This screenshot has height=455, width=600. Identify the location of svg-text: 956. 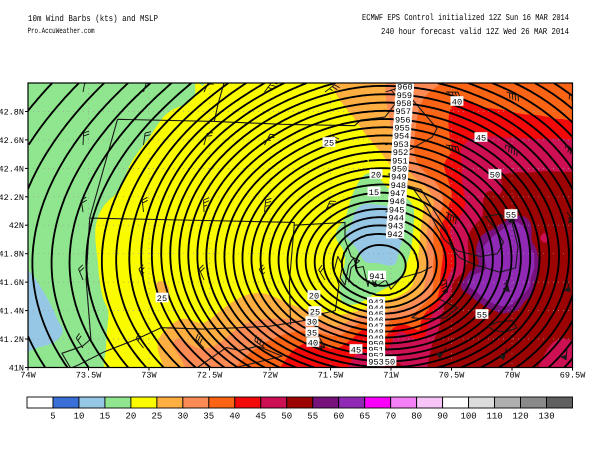
(403, 120).